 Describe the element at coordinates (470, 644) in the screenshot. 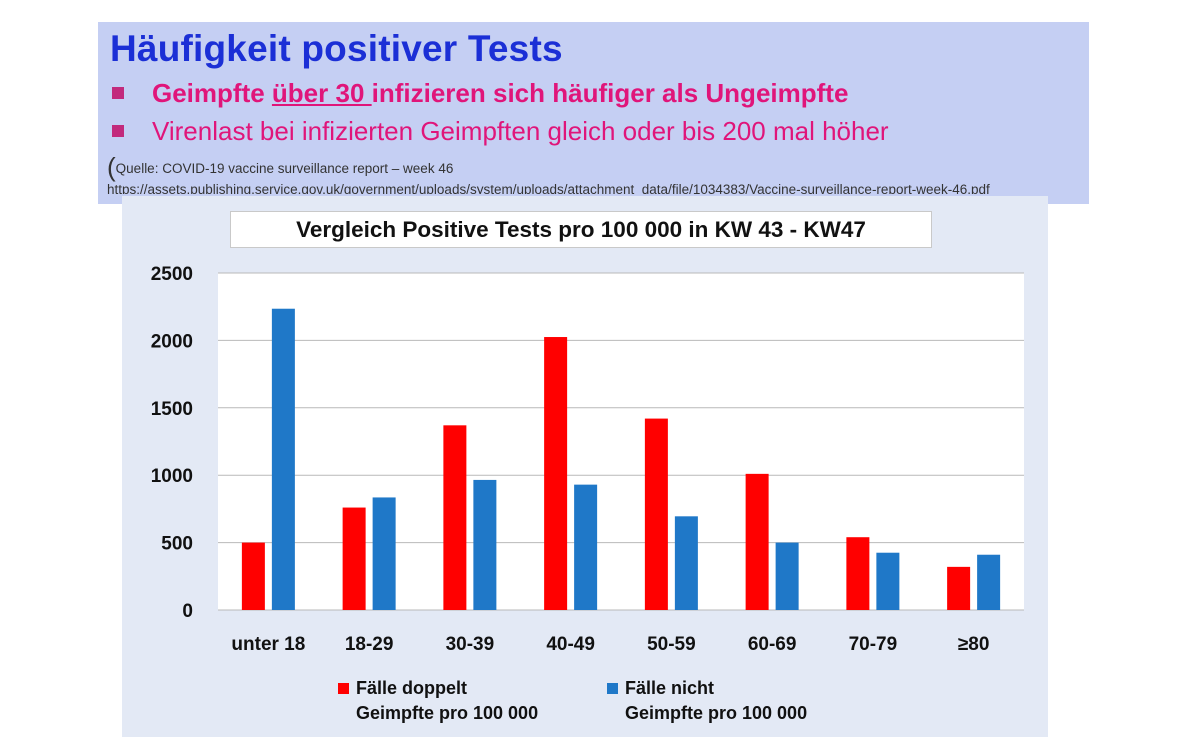

I see `x-tick-label: 30-39` at that location.